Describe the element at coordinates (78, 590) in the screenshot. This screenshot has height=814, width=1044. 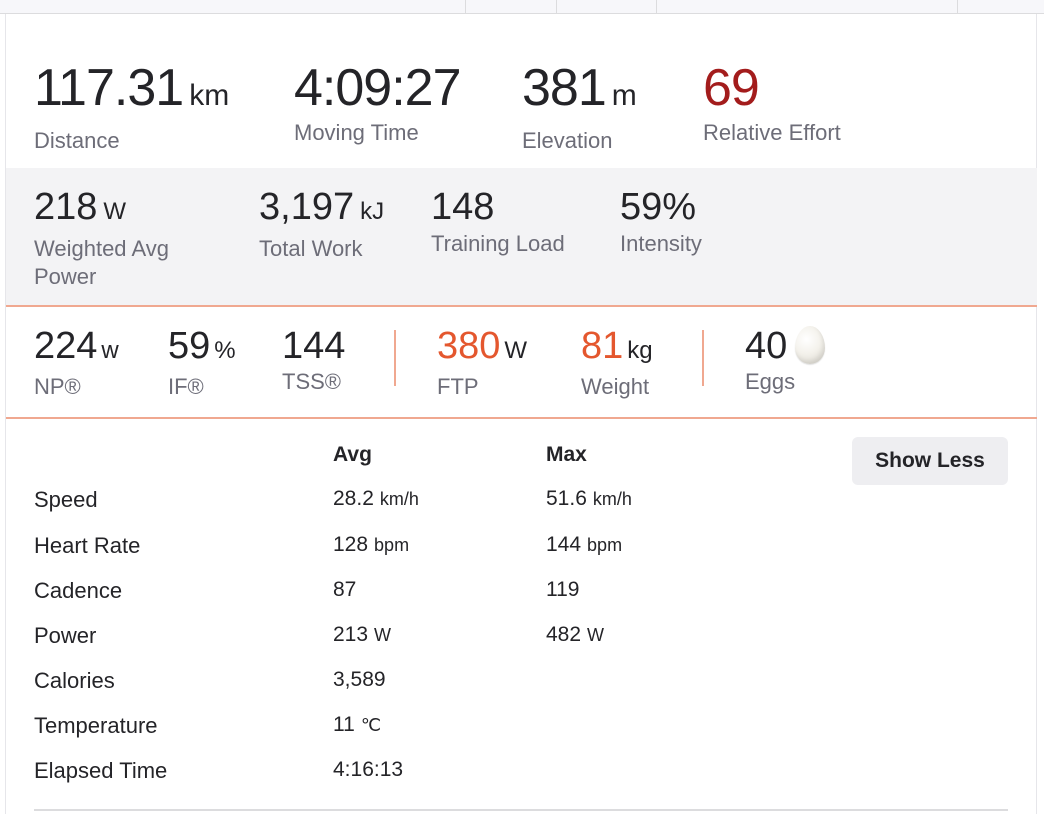
I see `row-label-cadence: Cadence` at that location.